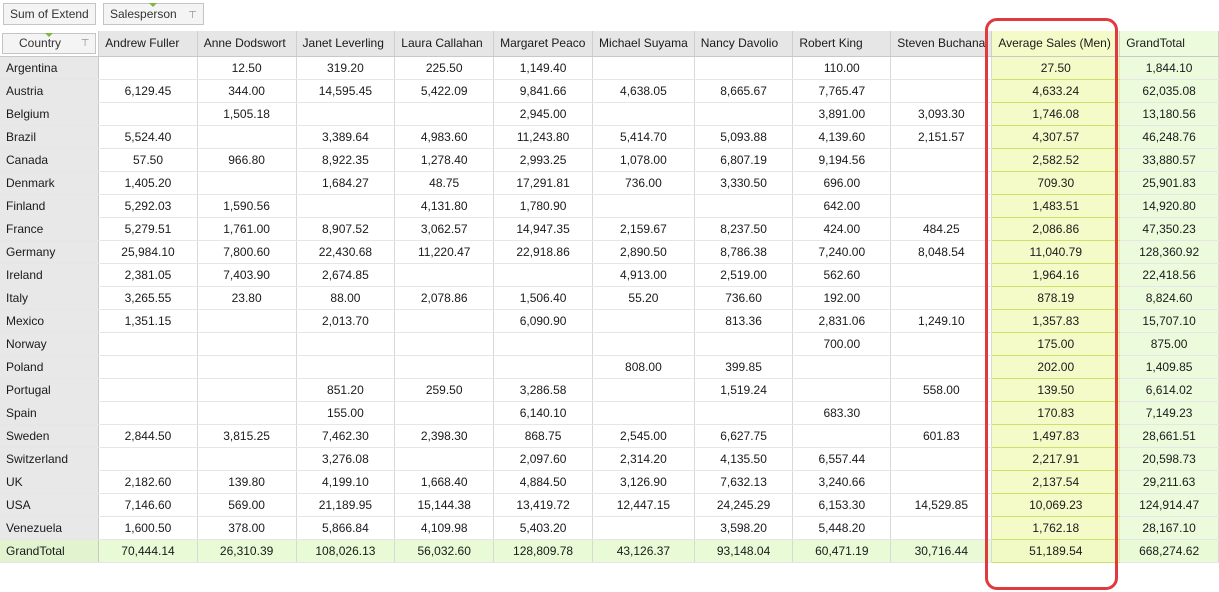  I want to click on grand-total-cell: 14,920.80, so click(1169, 206).